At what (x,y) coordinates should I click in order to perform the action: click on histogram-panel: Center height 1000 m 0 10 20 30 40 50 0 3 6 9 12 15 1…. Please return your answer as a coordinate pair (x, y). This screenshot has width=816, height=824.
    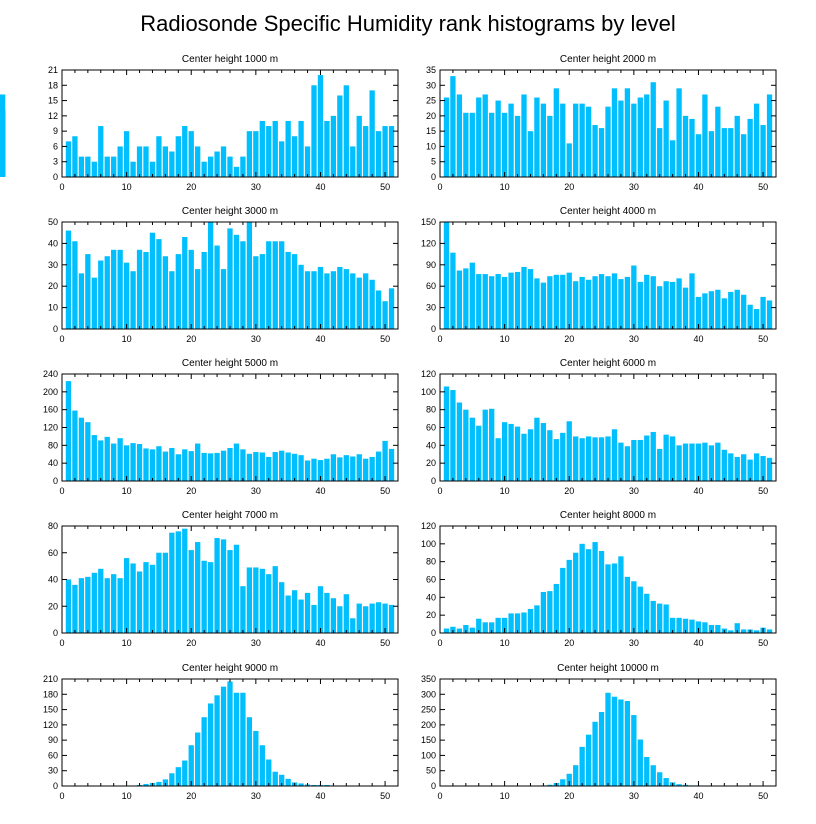
    Looking at the image, I should click on (223, 123).